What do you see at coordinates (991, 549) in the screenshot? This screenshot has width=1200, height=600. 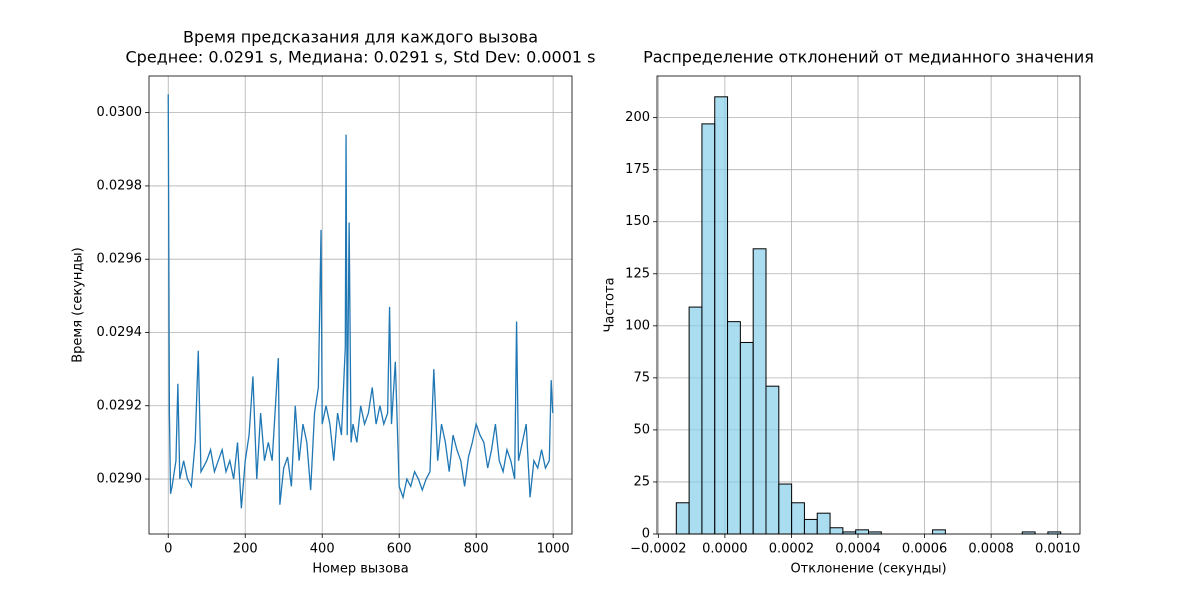 I see `x-tick-label: 0.0008` at bounding box center [991, 549].